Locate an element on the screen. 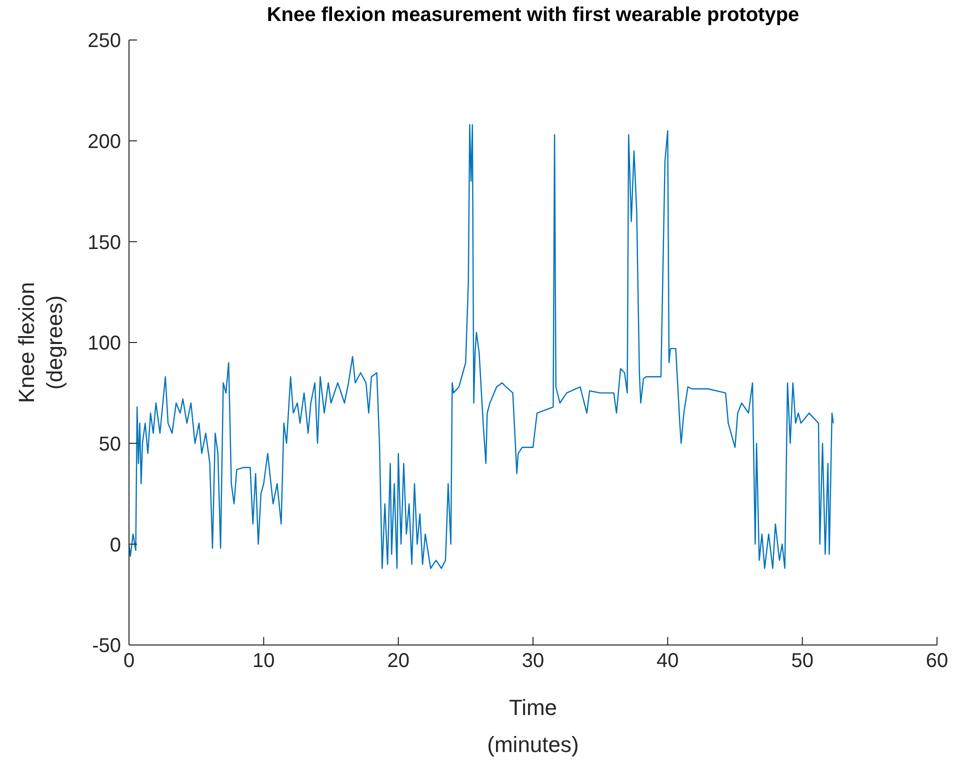 Image resolution: width=957 pixels, height=763 pixels. y-tick-label: 0 is located at coordinates (115, 545).